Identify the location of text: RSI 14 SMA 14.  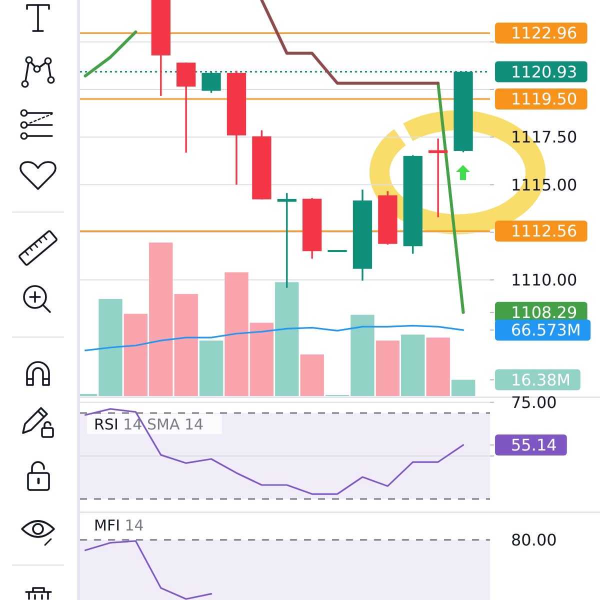
(149, 424).